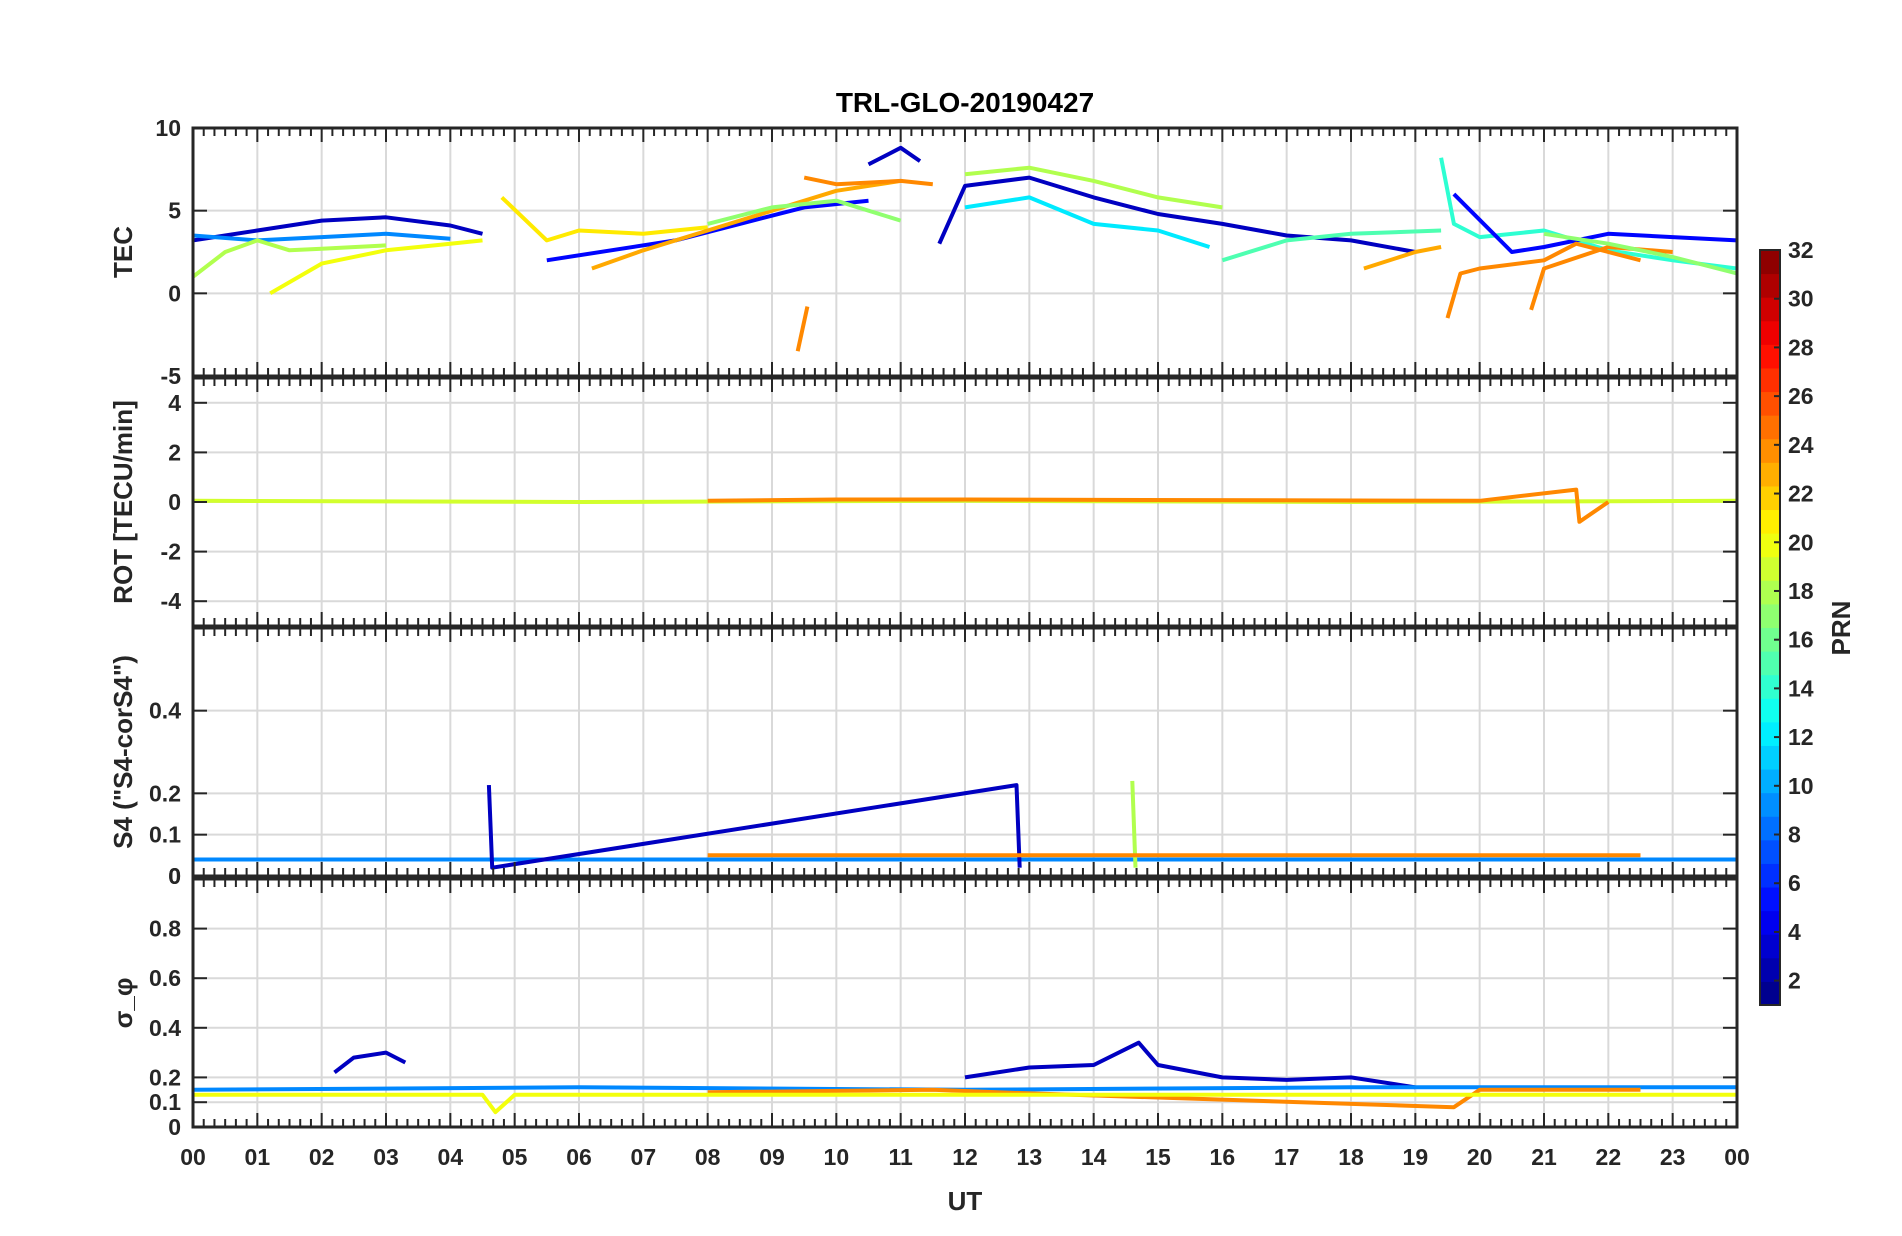  What do you see at coordinates (123, 502) in the screenshot?
I see `y-axis-label: ROT [TECU/min]` at bounding box center [123, 502].